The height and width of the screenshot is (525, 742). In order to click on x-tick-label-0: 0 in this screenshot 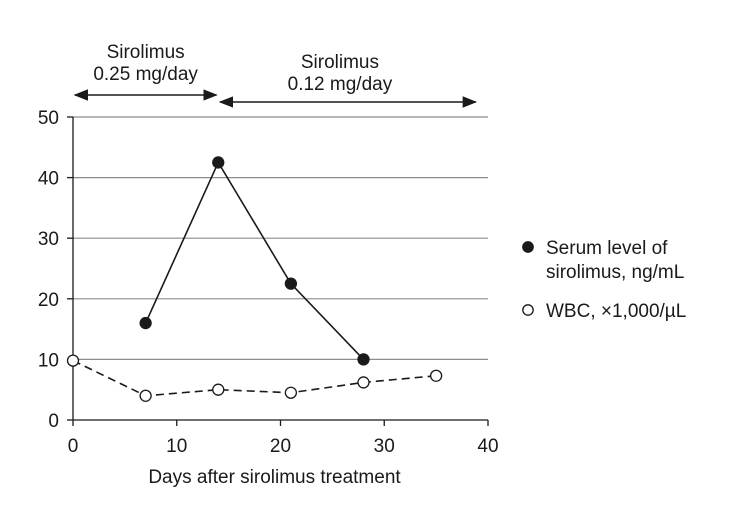, I will do `click(73, 446)`.